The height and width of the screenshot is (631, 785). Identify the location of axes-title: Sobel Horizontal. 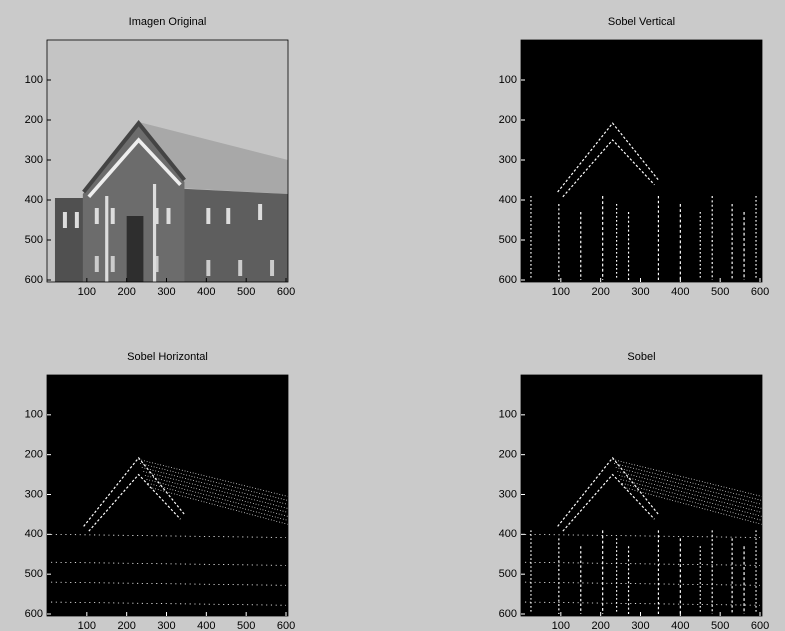
(167, 357).